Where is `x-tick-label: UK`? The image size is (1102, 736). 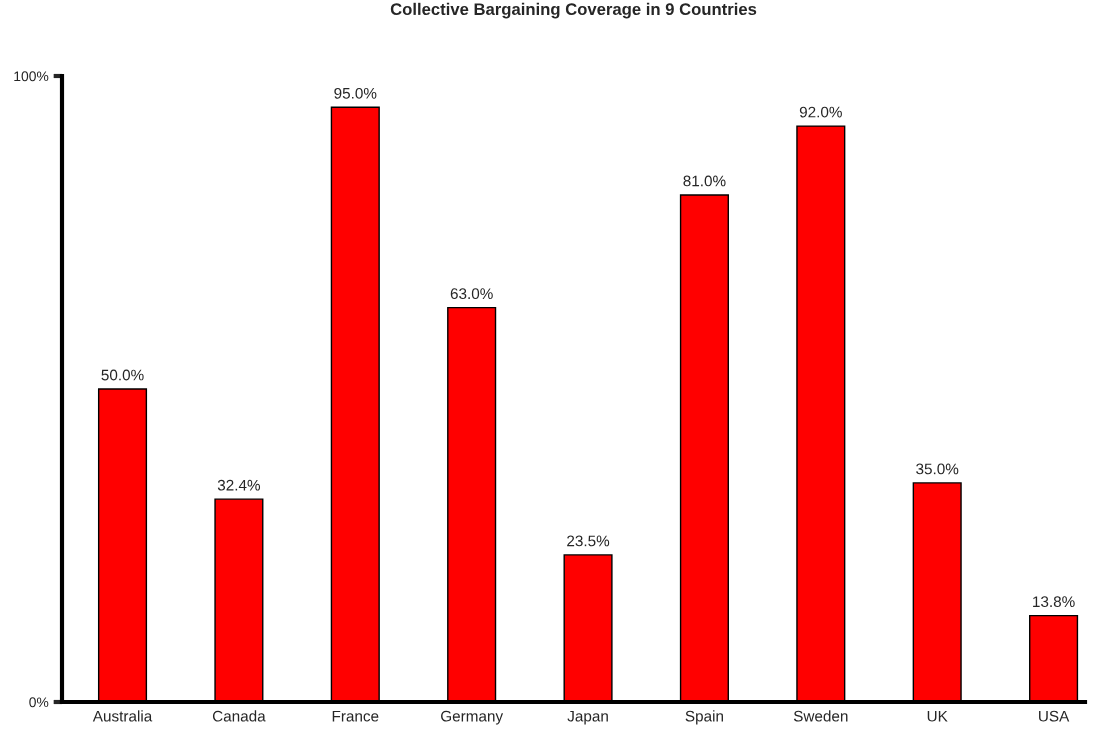
x-tick-label: UK is located at coordinates (937, 716).